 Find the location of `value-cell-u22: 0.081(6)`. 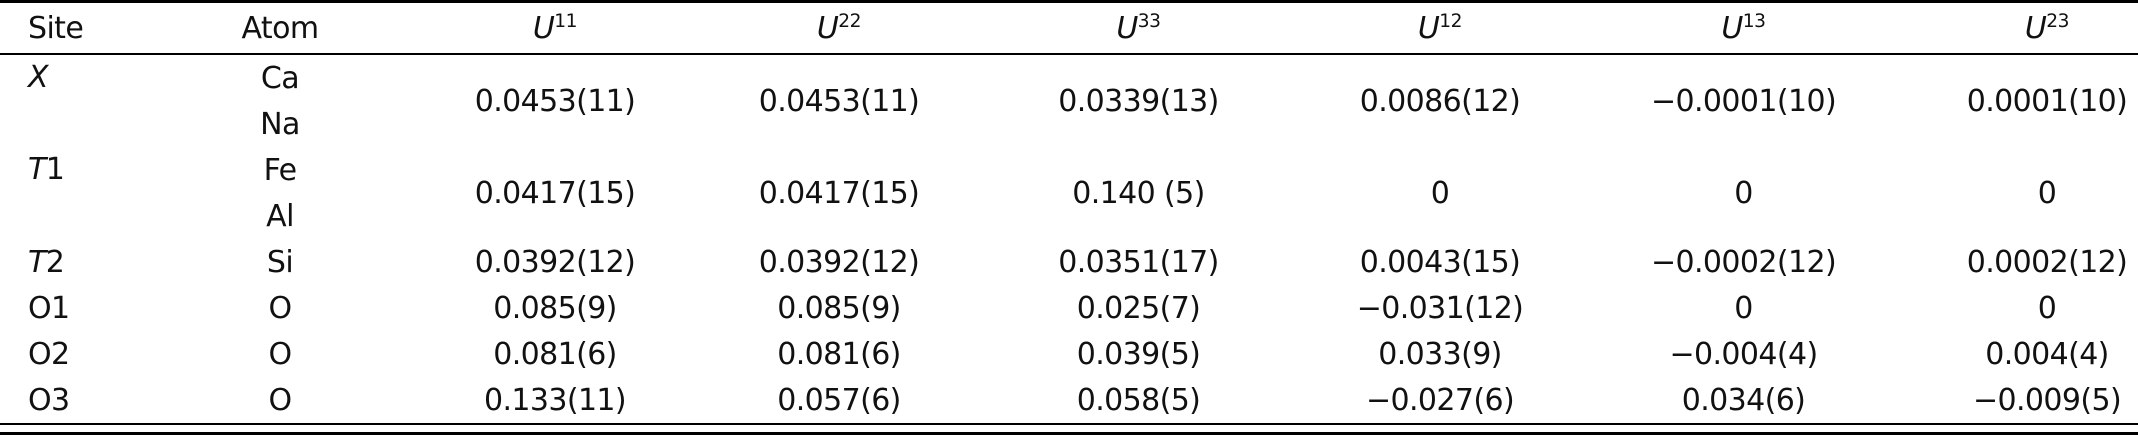

value-cell-u22: 0.081(6) is located at coordinates (839, 354).